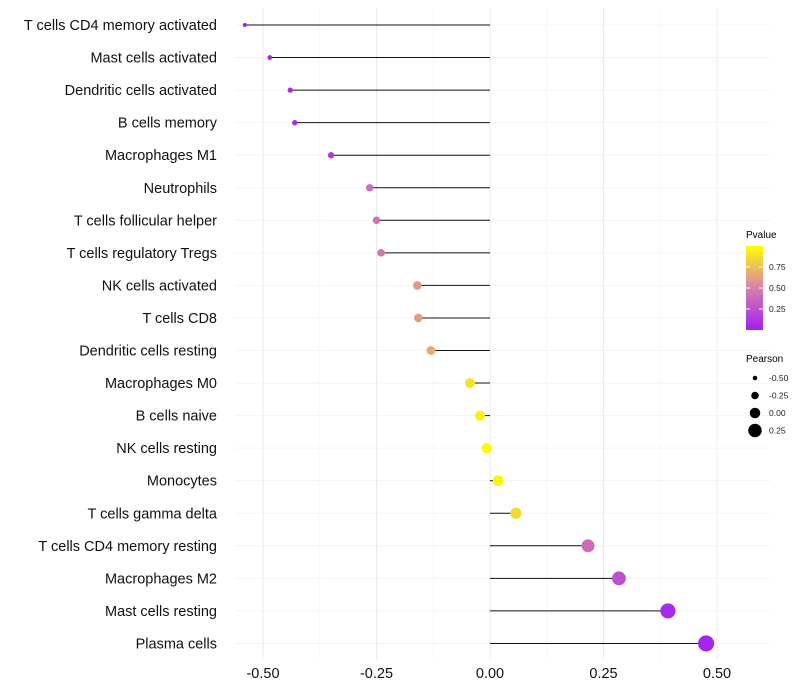 The width and height of the screenshot is (800, 700). I want to click on y-tick-label: B cells memory, so click(168, 124).